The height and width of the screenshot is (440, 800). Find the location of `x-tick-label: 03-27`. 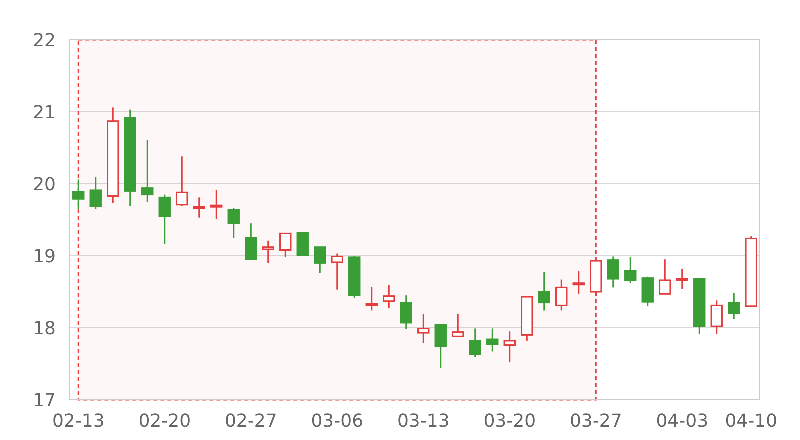

x-tick-label: 03-27 is located at coordinates (596, 421).